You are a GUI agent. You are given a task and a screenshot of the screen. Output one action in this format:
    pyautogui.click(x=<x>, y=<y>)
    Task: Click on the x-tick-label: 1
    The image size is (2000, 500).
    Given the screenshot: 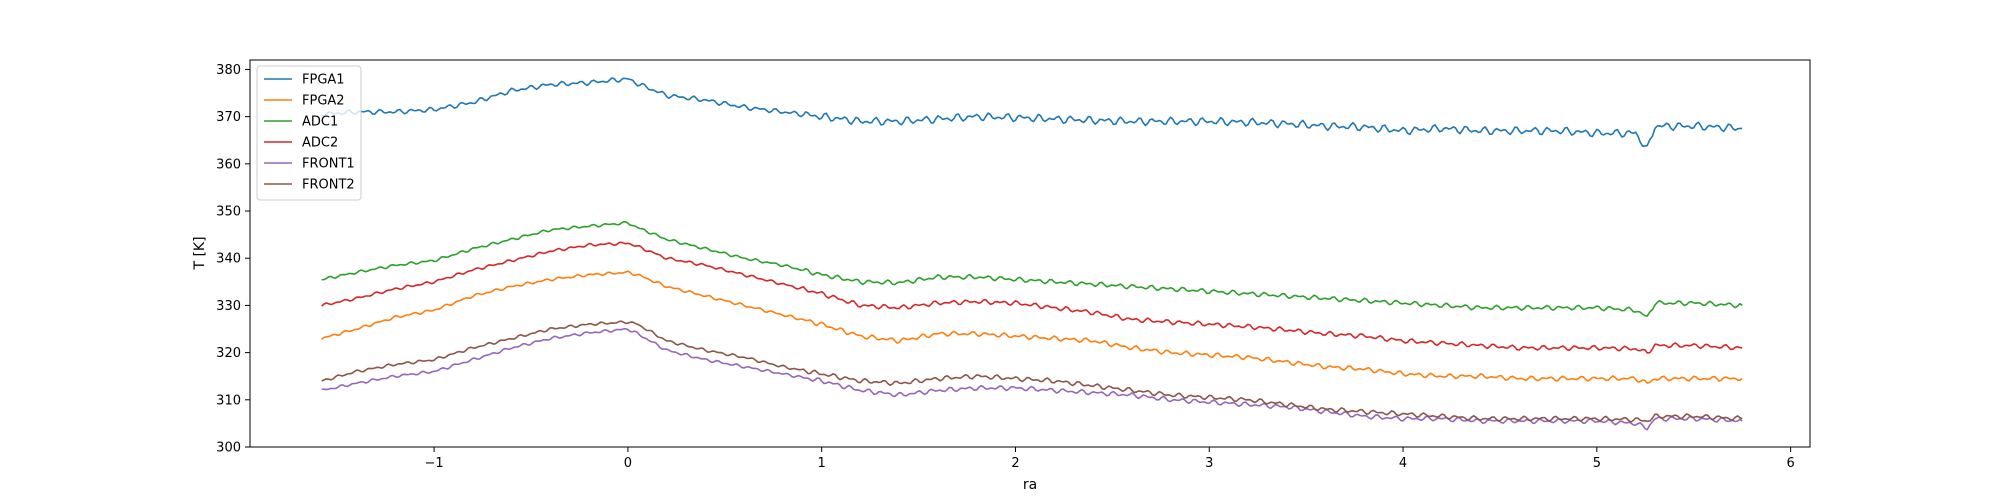 What is the action you would take?
    pyautogui.click(x=822, y=463)
    